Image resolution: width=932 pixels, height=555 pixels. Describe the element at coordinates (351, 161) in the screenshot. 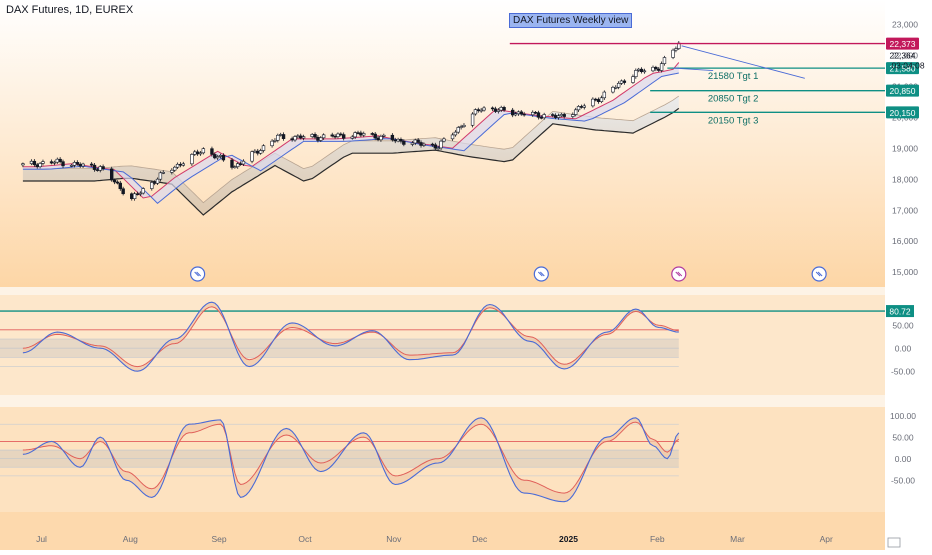

I see `long-moving-average-line` at that location.